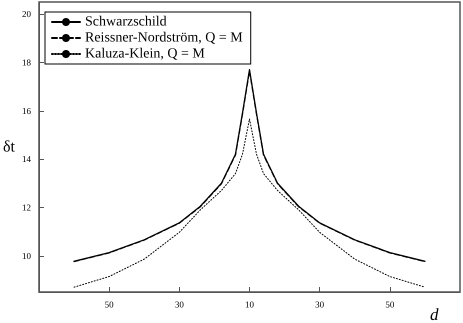 Image resolution: width=463 pixels, height=323 pixels. What do you see at coordinates (26, 207) in the screenshot?
I see `y-tick-label: 12` at bounding box center [26, 207].